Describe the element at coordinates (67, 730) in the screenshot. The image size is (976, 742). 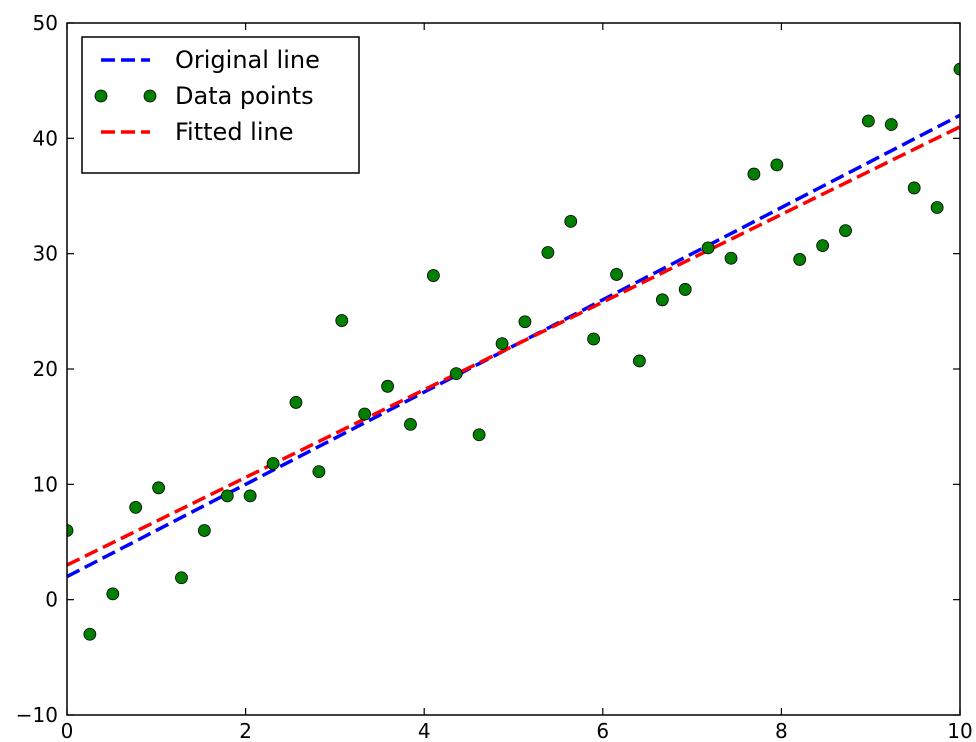
I see `x-tick-label: 0` at that location.